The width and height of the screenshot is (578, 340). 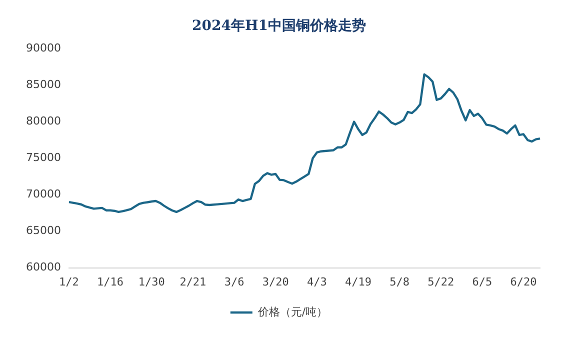 What do you see at coordinates (275, 281) in the screenshot?
I see `x-tick-label: 3/20` at bounding box center [275, 281].